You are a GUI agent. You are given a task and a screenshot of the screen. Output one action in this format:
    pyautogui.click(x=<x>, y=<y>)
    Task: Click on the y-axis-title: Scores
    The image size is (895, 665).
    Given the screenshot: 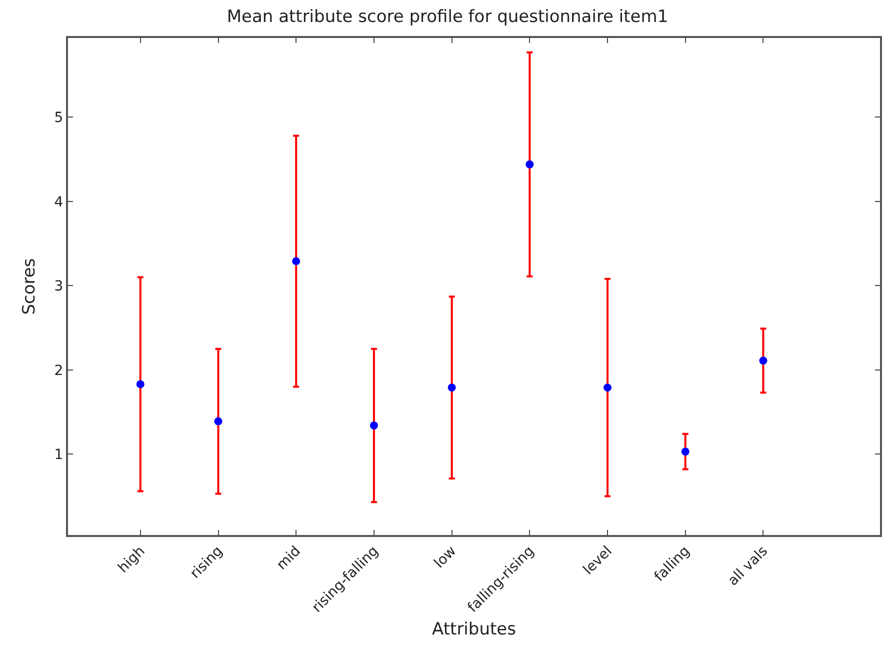 What is the action you would take?
    pyautogui.click(x=29, y=286)
    